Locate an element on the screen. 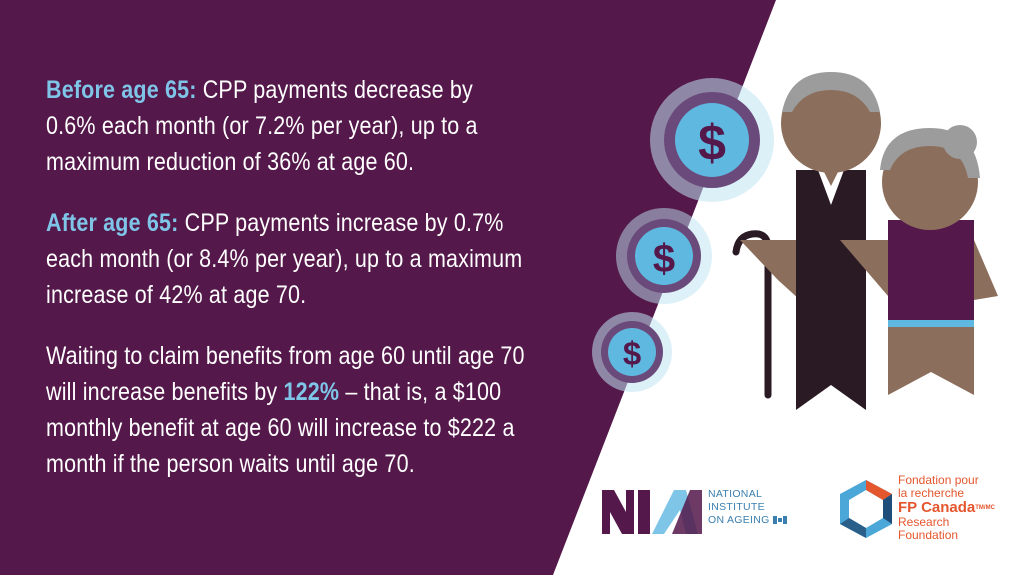 Image resolution: width=1024 pixels, height=575 pixels. nia-line: NATIONAL is located at coordinates (735, 494).